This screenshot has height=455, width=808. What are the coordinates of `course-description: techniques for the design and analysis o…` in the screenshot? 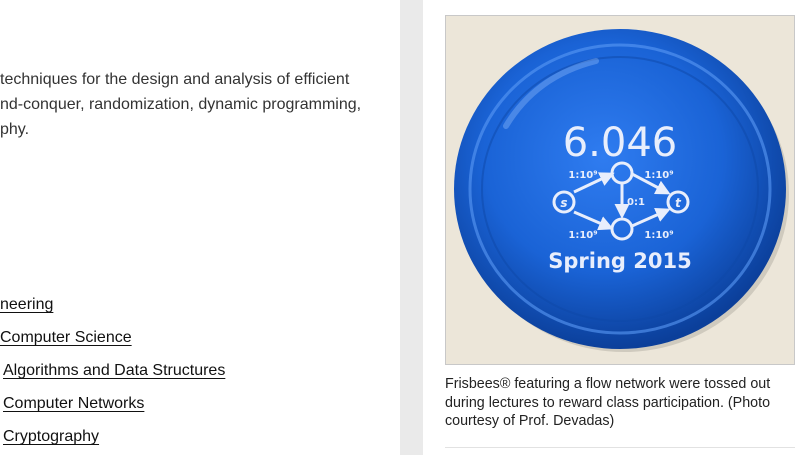 It's located at (200, 104).